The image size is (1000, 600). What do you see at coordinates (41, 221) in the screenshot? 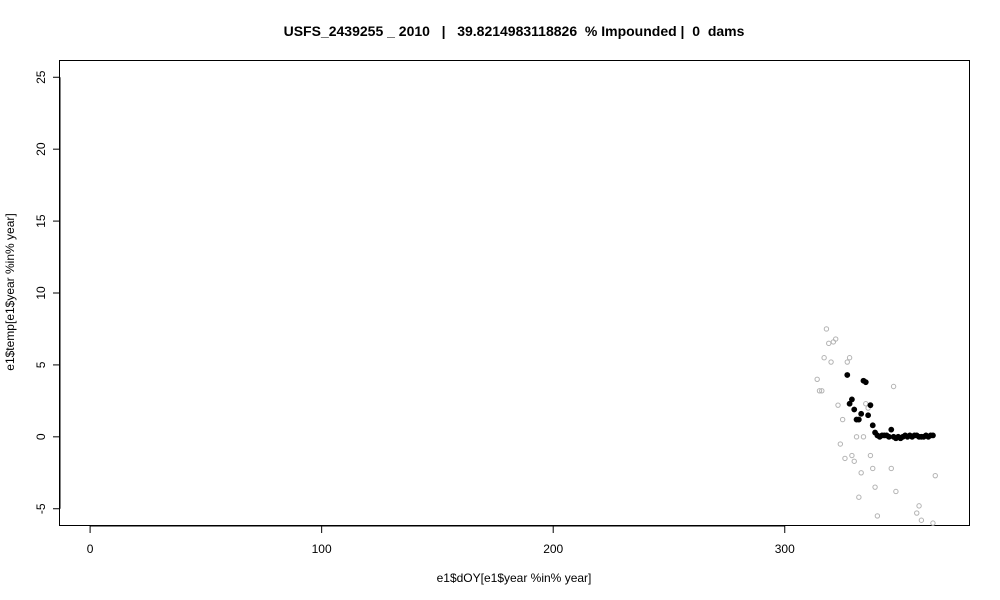
I see `y-tick-label: 15` at bounding box center [41, 221].